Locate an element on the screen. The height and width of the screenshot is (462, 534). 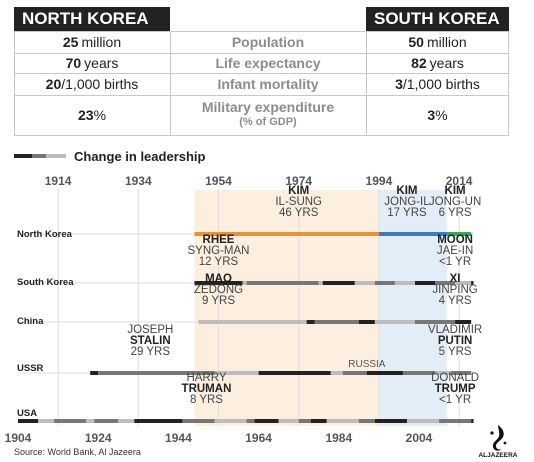
south-korea-leader-0-years: 12 YRS is located at coordinates (219, 262).